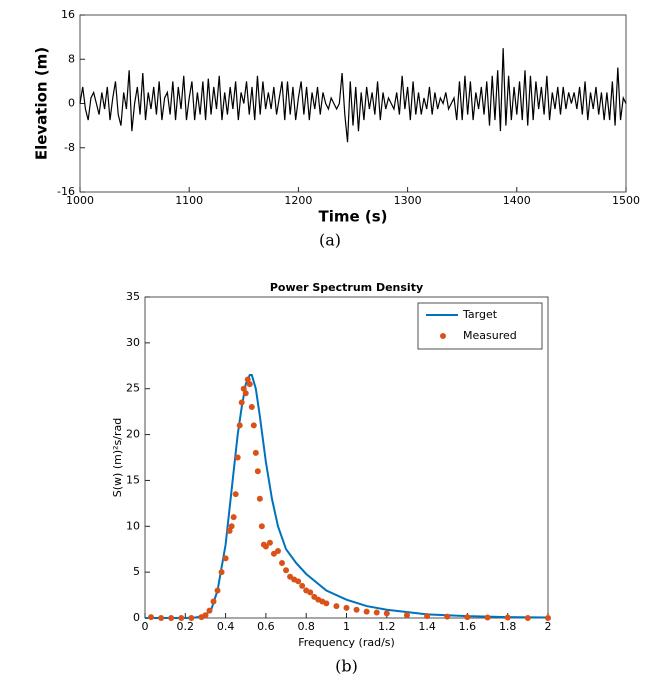 This screenshot has height=682, width=650. What do you see at coordinates (346, 642) in the screenshot?
I see `x-axis-label: Frequency (rad/s)` at bounding box center [346, 642].